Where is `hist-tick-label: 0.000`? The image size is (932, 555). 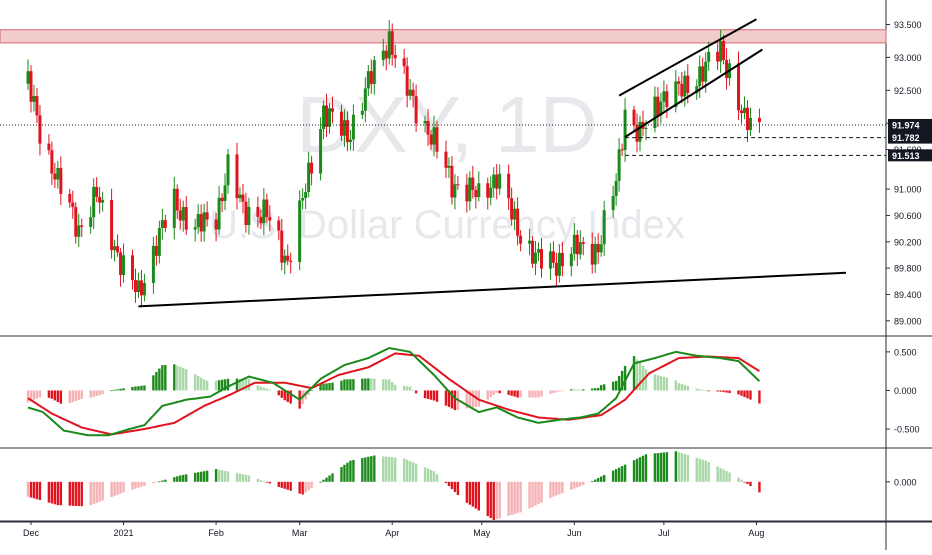 hist-tick-label: 0.000 is located at coordinates (905, 482).